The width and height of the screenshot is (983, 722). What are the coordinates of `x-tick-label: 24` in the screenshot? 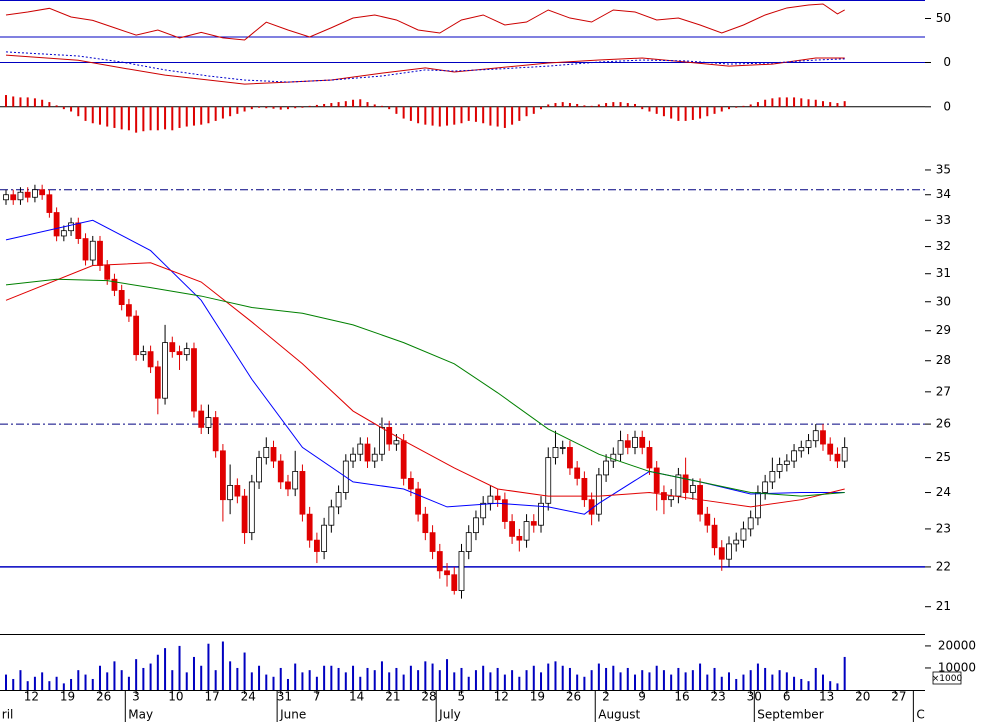 It's located at (248, 697).